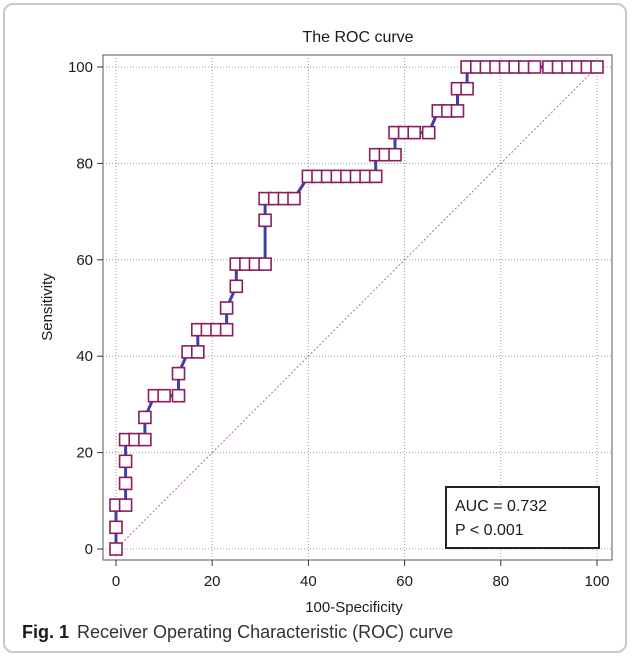 The image size is (634, 660). Describe the element at coordinates (354, 607) in the screenshot. I see `x-axis-label: 100-Specificity` at that location.